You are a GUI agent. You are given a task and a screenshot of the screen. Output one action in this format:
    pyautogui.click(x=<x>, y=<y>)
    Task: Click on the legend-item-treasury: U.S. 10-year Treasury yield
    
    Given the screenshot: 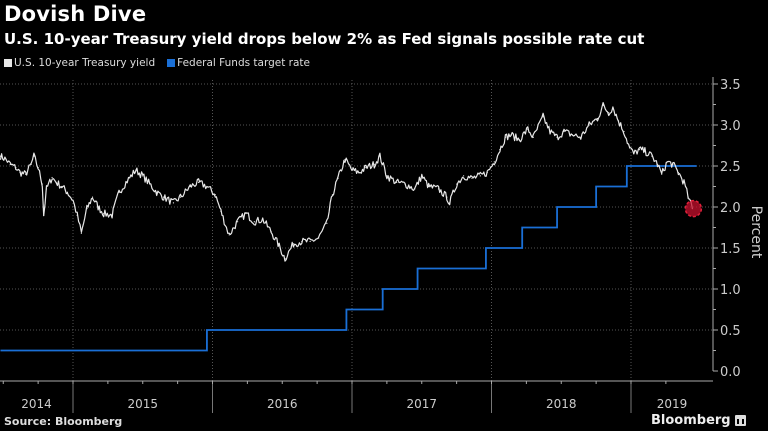 What is the action you would take?
    pyautogui.click(x=79, y=63)
    